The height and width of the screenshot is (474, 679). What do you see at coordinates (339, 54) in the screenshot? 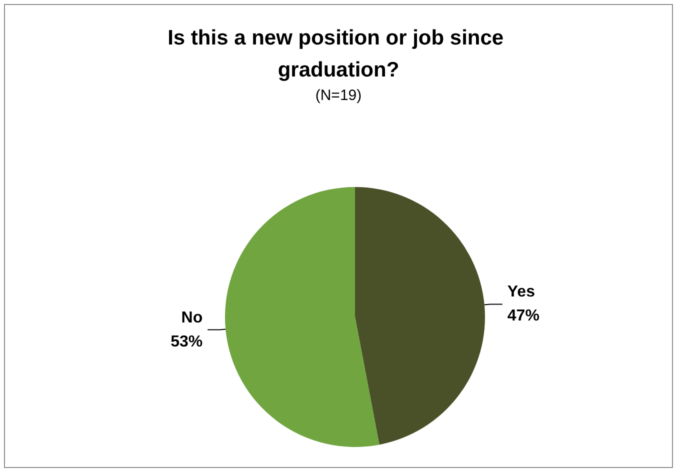
I see `chart-title: Is this a new position or job since graduation?` at bounding box center [339, 54].